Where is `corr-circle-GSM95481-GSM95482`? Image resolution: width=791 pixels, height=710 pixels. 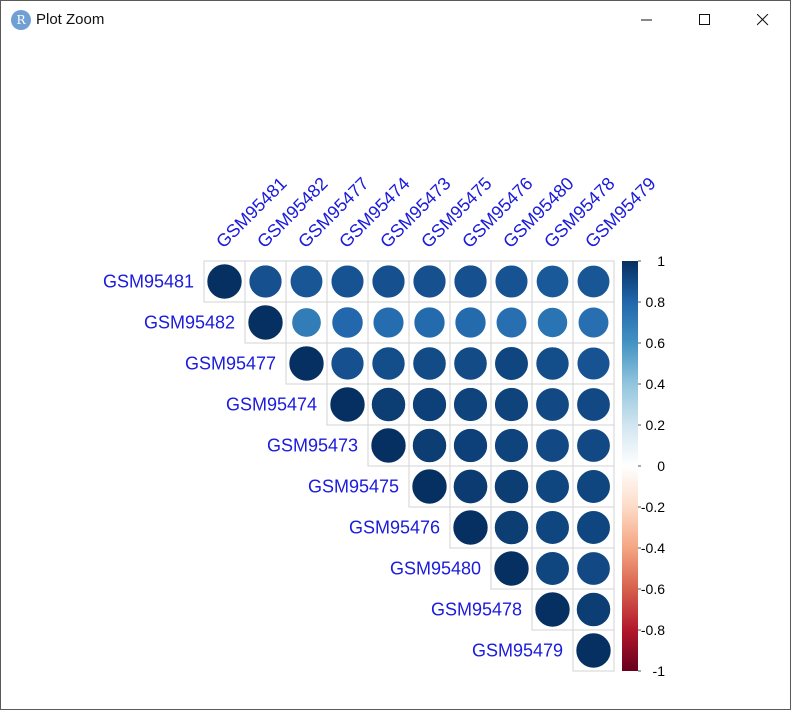 corr-circle-GSM95481-GSM95482 is located at coordinates (265, 281).